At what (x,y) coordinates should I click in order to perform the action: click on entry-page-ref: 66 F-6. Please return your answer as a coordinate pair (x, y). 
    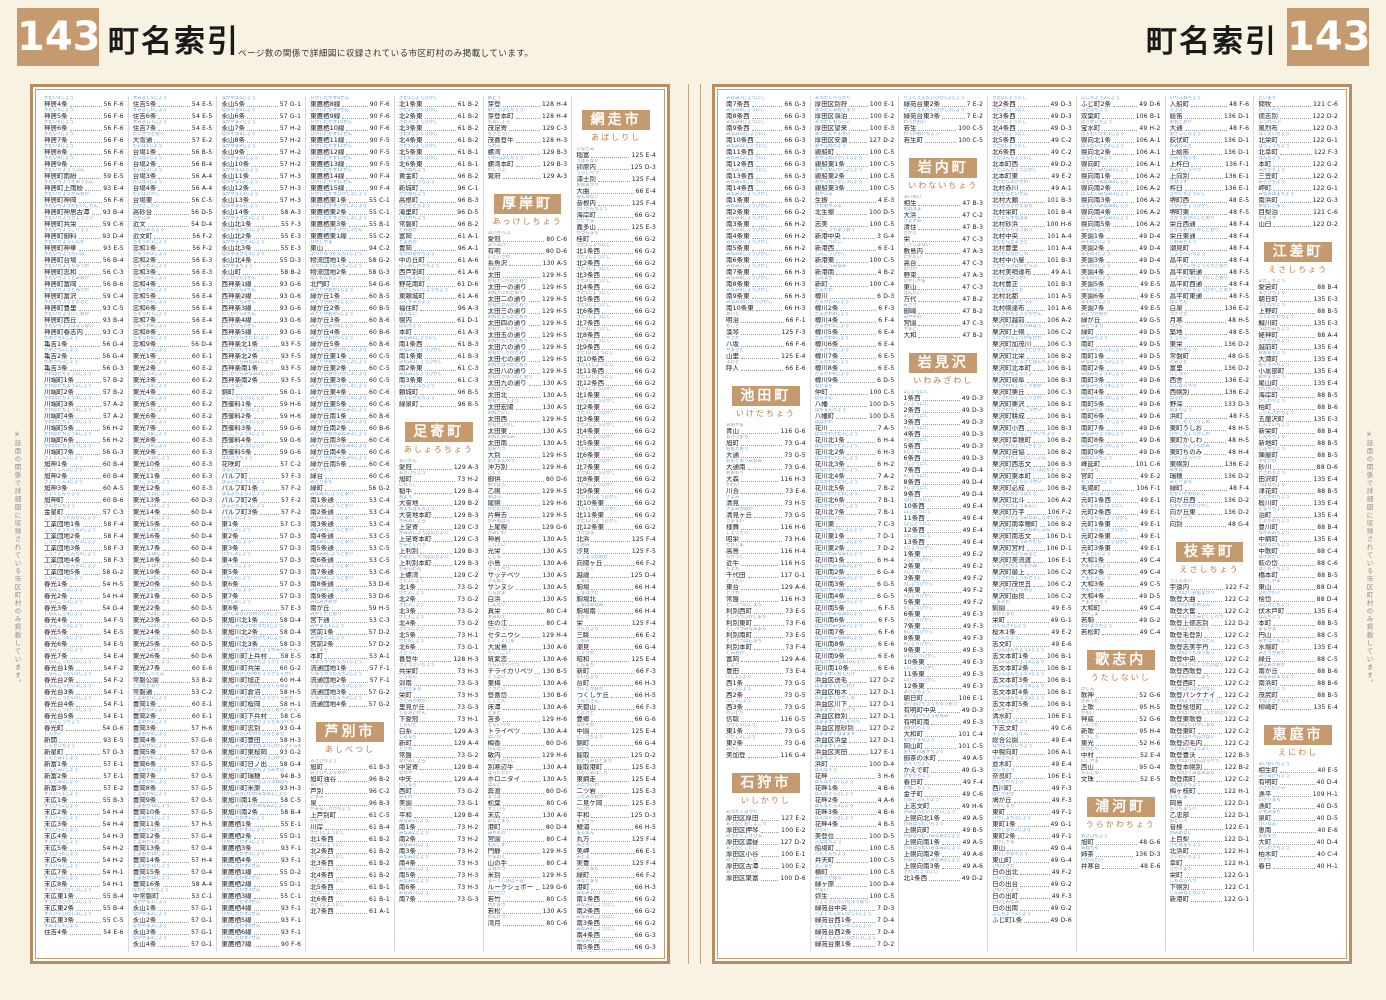
    Looking at the image, I should click on (795, 344).